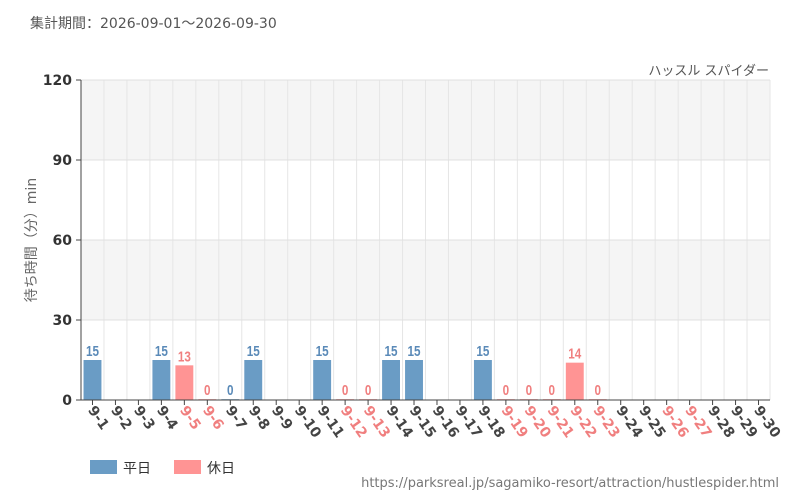  I want to click on legend-label-weekday: 平日, so click(137, 469).